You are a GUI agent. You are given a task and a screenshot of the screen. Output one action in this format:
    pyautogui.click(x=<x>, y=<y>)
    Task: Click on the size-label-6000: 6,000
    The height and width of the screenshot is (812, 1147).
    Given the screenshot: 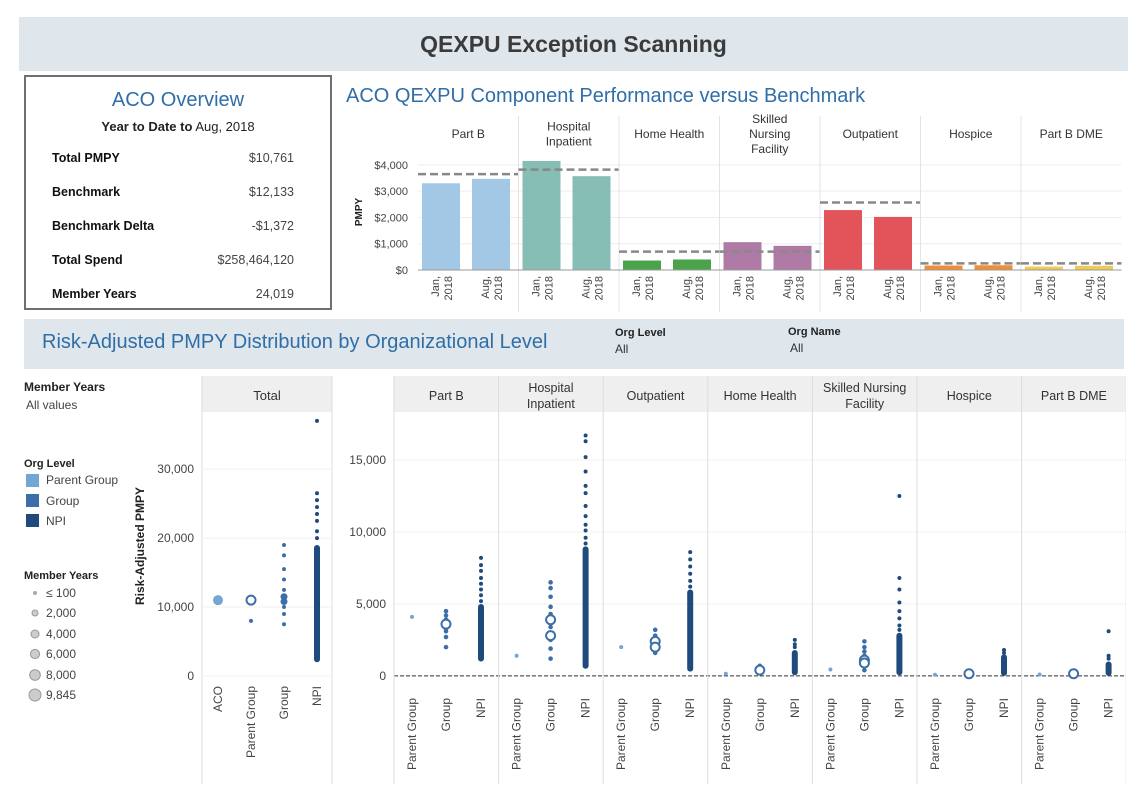 What is the action you would take?
    pyautogui.click(x=61, y=654)
    